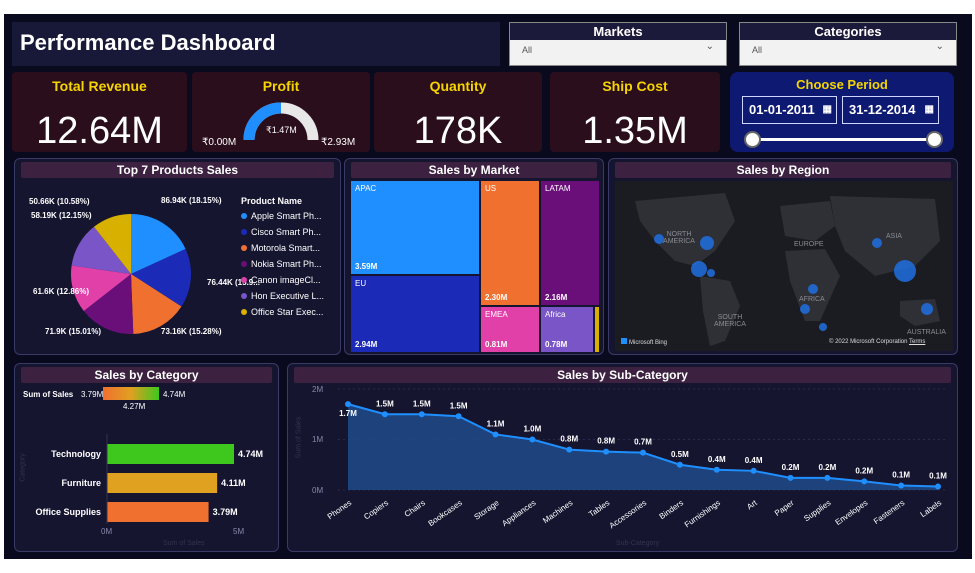 The image size is (975, 573). I want to click on x-tick-label: Binders, so click(671, 509).